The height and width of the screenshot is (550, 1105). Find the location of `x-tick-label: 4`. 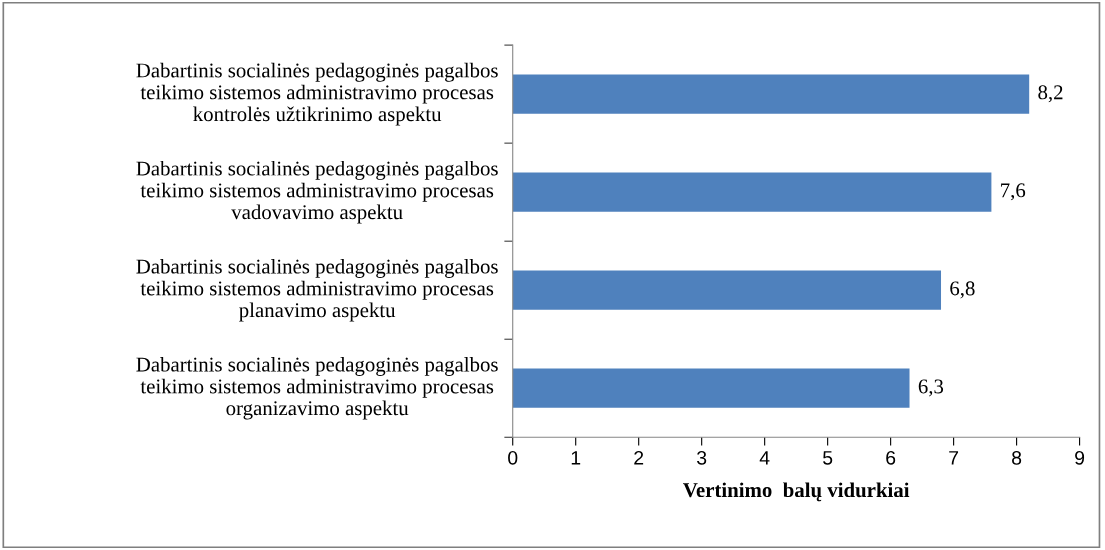

x-tick-label: 4 is located at coordinates (764, 458).